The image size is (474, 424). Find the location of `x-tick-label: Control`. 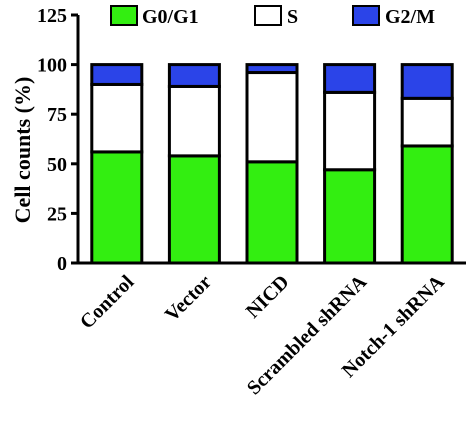

x-tick-label: Control is located at coordinates (107, 302).